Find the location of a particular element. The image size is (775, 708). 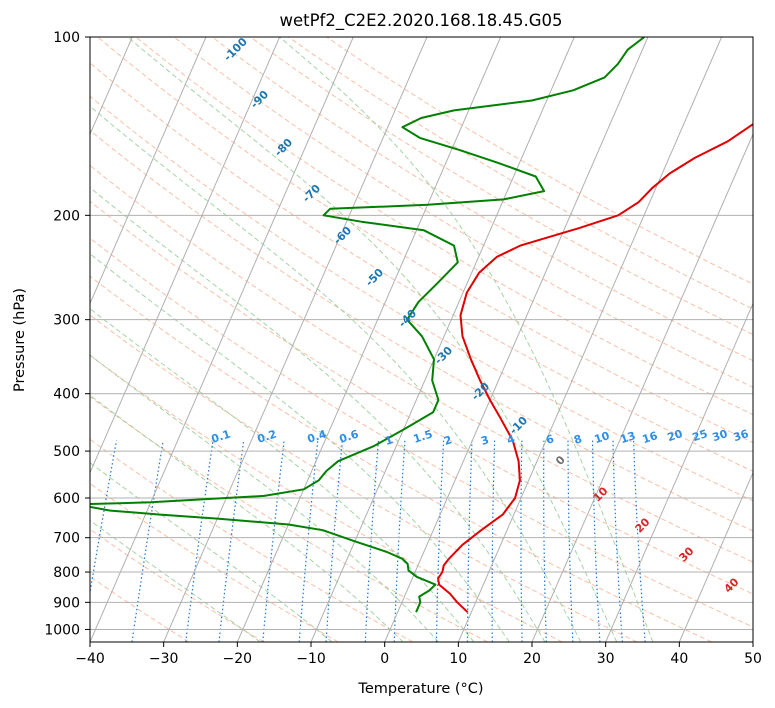

x-tick-label: 0 is located at coordinates (384, 659).